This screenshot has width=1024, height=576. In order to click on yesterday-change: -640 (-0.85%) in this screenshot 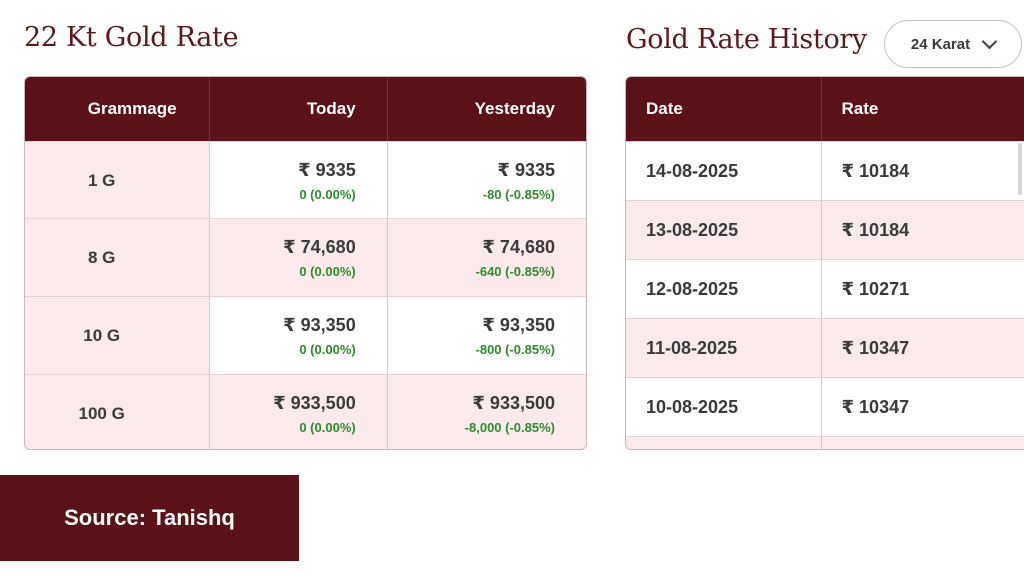, I will do `click(515, 271)`.